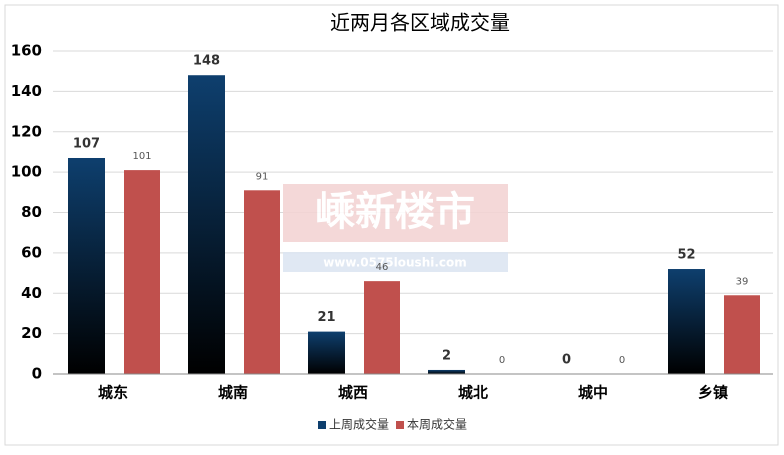 Image resolution: width=784 pixels, height=455 pixels. Describe the element at coordinates (437, 424) in the screenshot. I see `legend-label: 本周成交量` at that location.